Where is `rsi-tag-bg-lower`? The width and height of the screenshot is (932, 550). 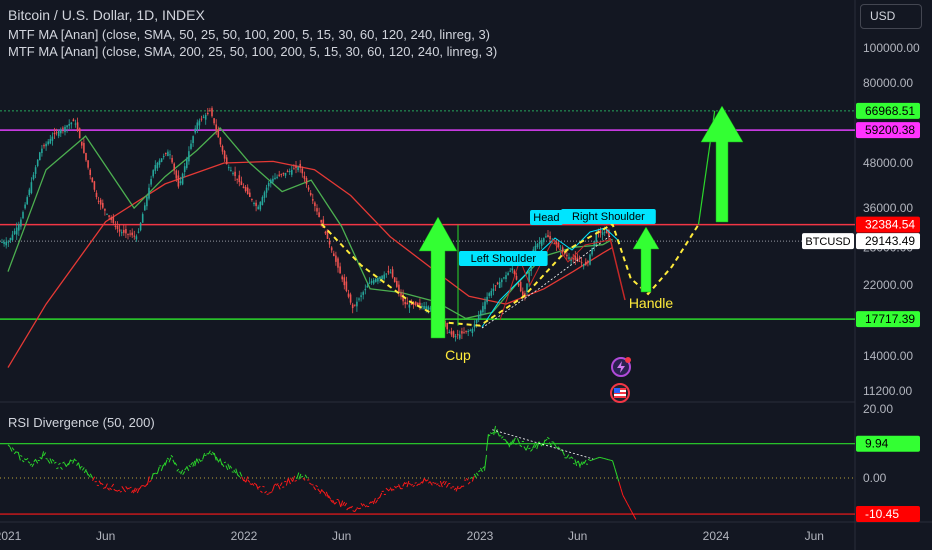
rsi-tag-bg-lower is located at coordinates (888, 514).